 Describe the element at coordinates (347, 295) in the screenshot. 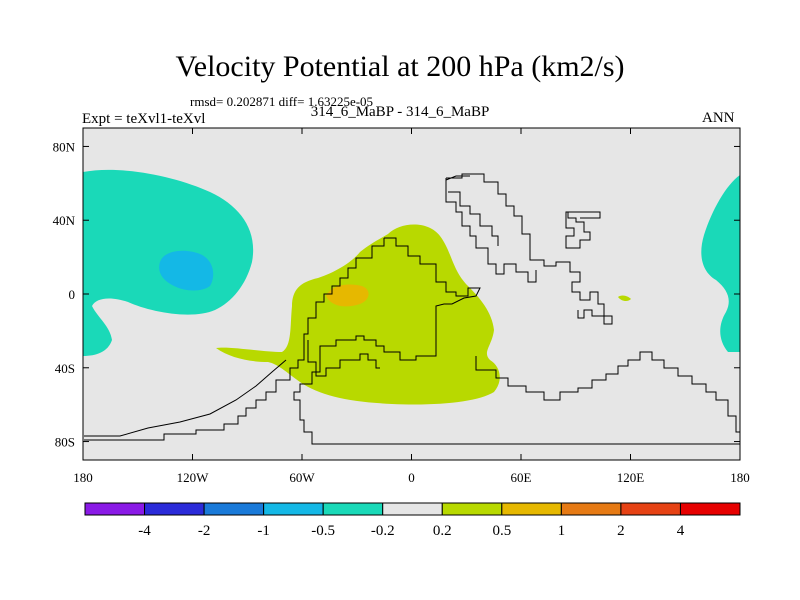

I see `contour-region-core-atlantic` at that location.